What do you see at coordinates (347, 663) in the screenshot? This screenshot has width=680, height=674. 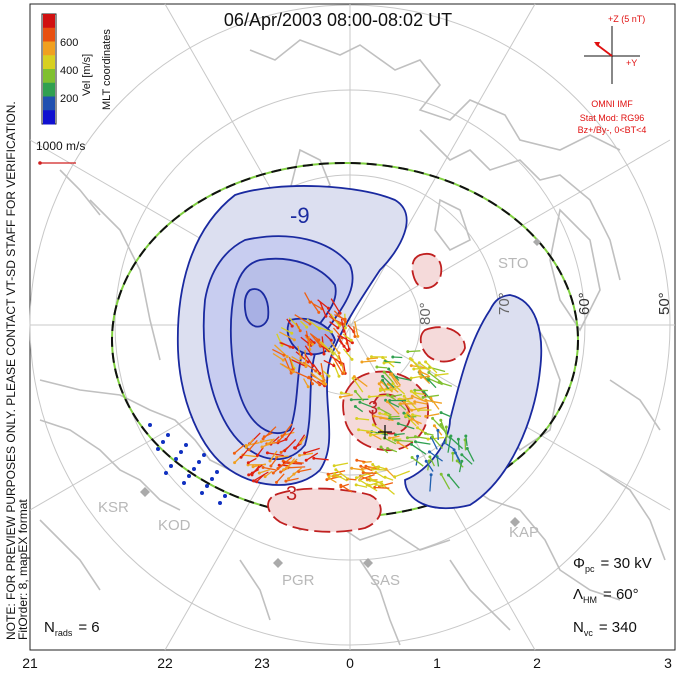 I see `mlt-axis: 21 22 23 0 1 2 3` at bounding box center [347, 663].